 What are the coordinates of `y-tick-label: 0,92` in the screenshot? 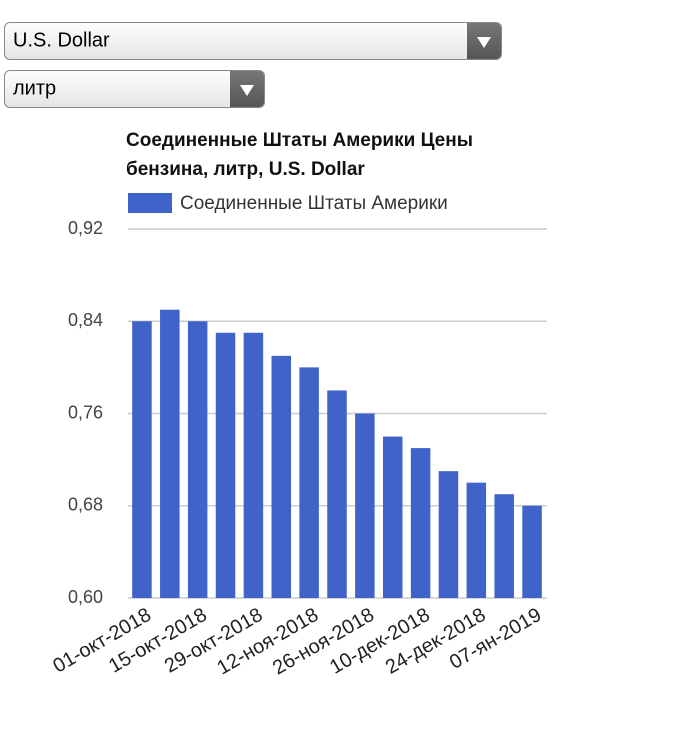 It's located at (85, 228).